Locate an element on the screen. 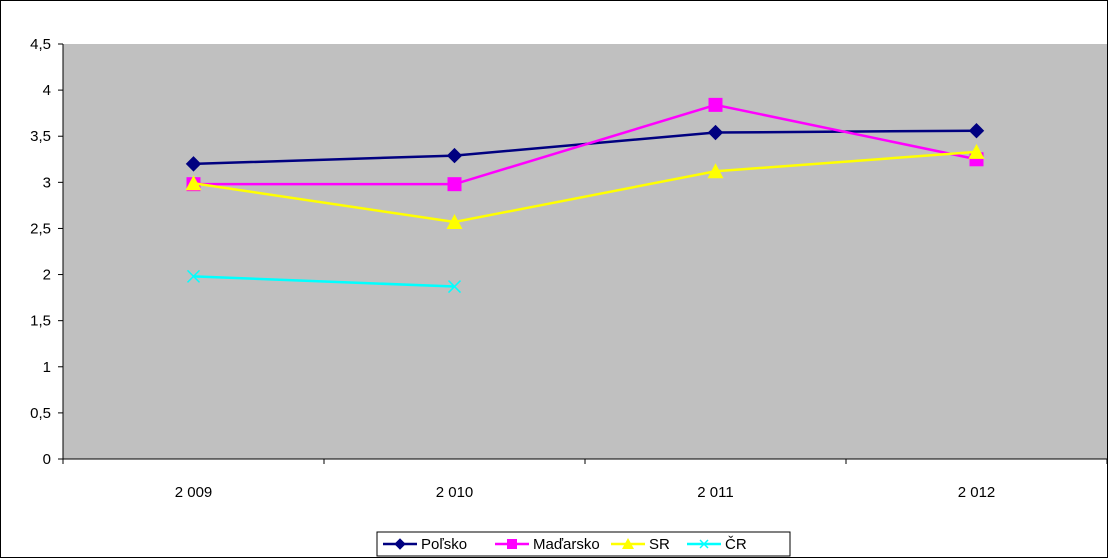 The height and width of the screenshot is (558, 1108). y-tick-label: 0,5 is located at coordinates (40, 413).